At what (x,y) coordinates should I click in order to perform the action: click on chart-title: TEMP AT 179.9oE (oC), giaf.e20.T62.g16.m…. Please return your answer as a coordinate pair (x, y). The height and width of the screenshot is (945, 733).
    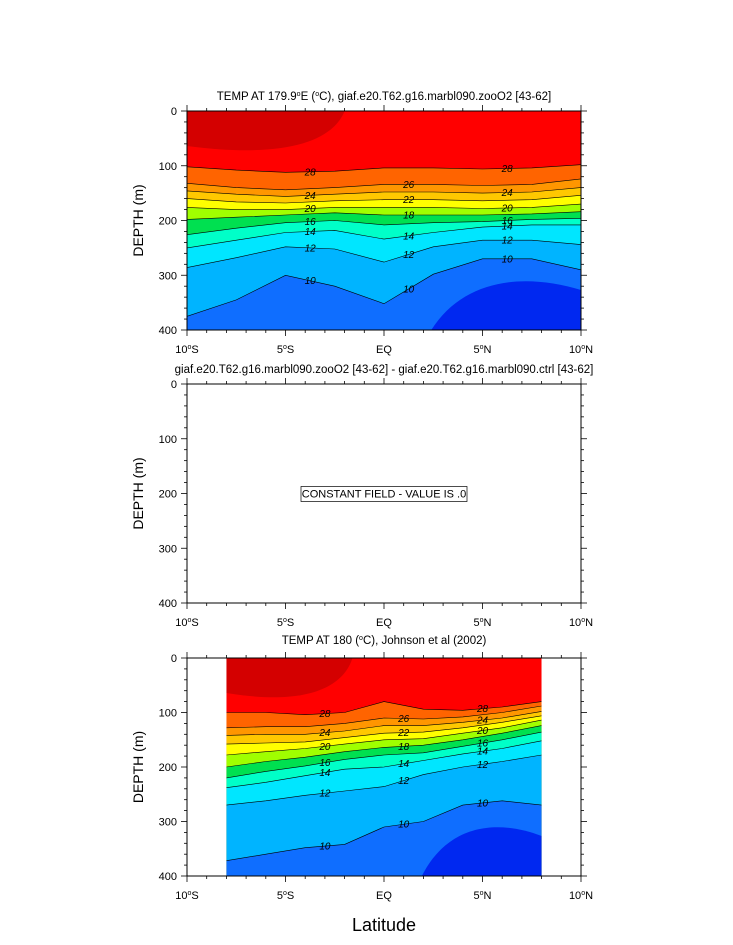
    Looking at the image, I should click on (384, 97).